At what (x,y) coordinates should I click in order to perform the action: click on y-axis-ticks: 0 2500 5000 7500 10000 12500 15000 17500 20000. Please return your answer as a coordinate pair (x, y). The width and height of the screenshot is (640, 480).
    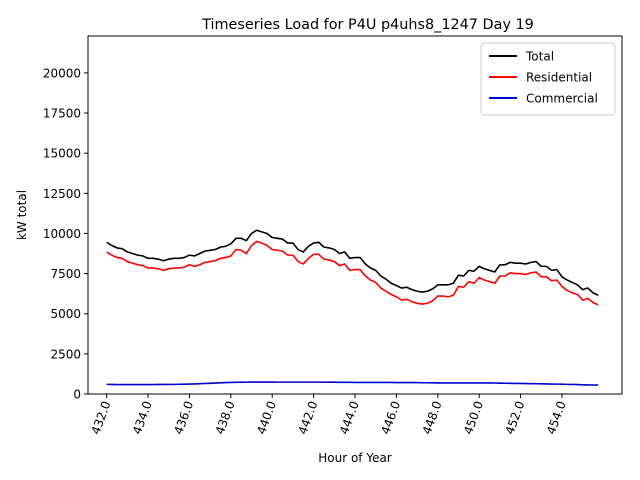
    Looking at the image, I should click on (65, 234).